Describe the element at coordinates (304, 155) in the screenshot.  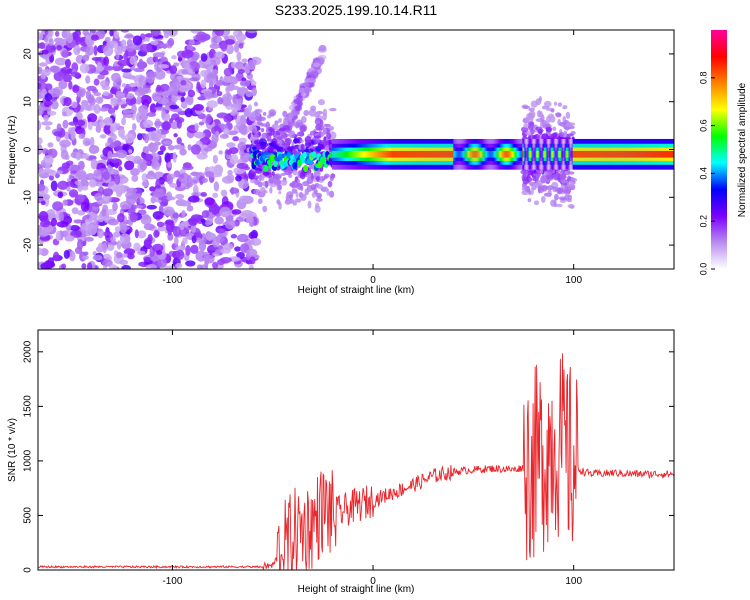
I see `line-lead-cell` at that location.